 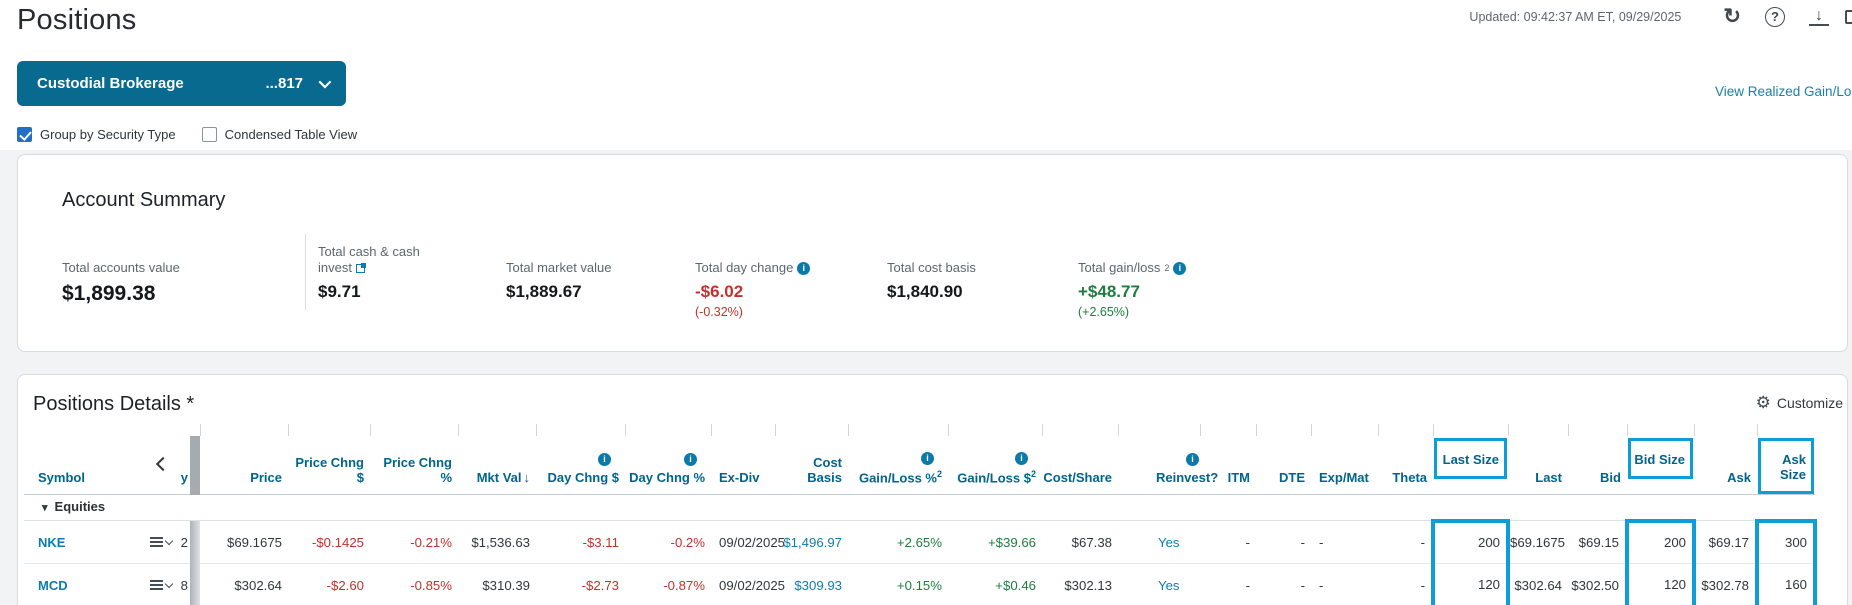 What do you see at coordinates (898, 459) in the screenshot?
I see `col-header-gain-loss-percent: i Gain/Loss %2` at bounding box center [898, 459].